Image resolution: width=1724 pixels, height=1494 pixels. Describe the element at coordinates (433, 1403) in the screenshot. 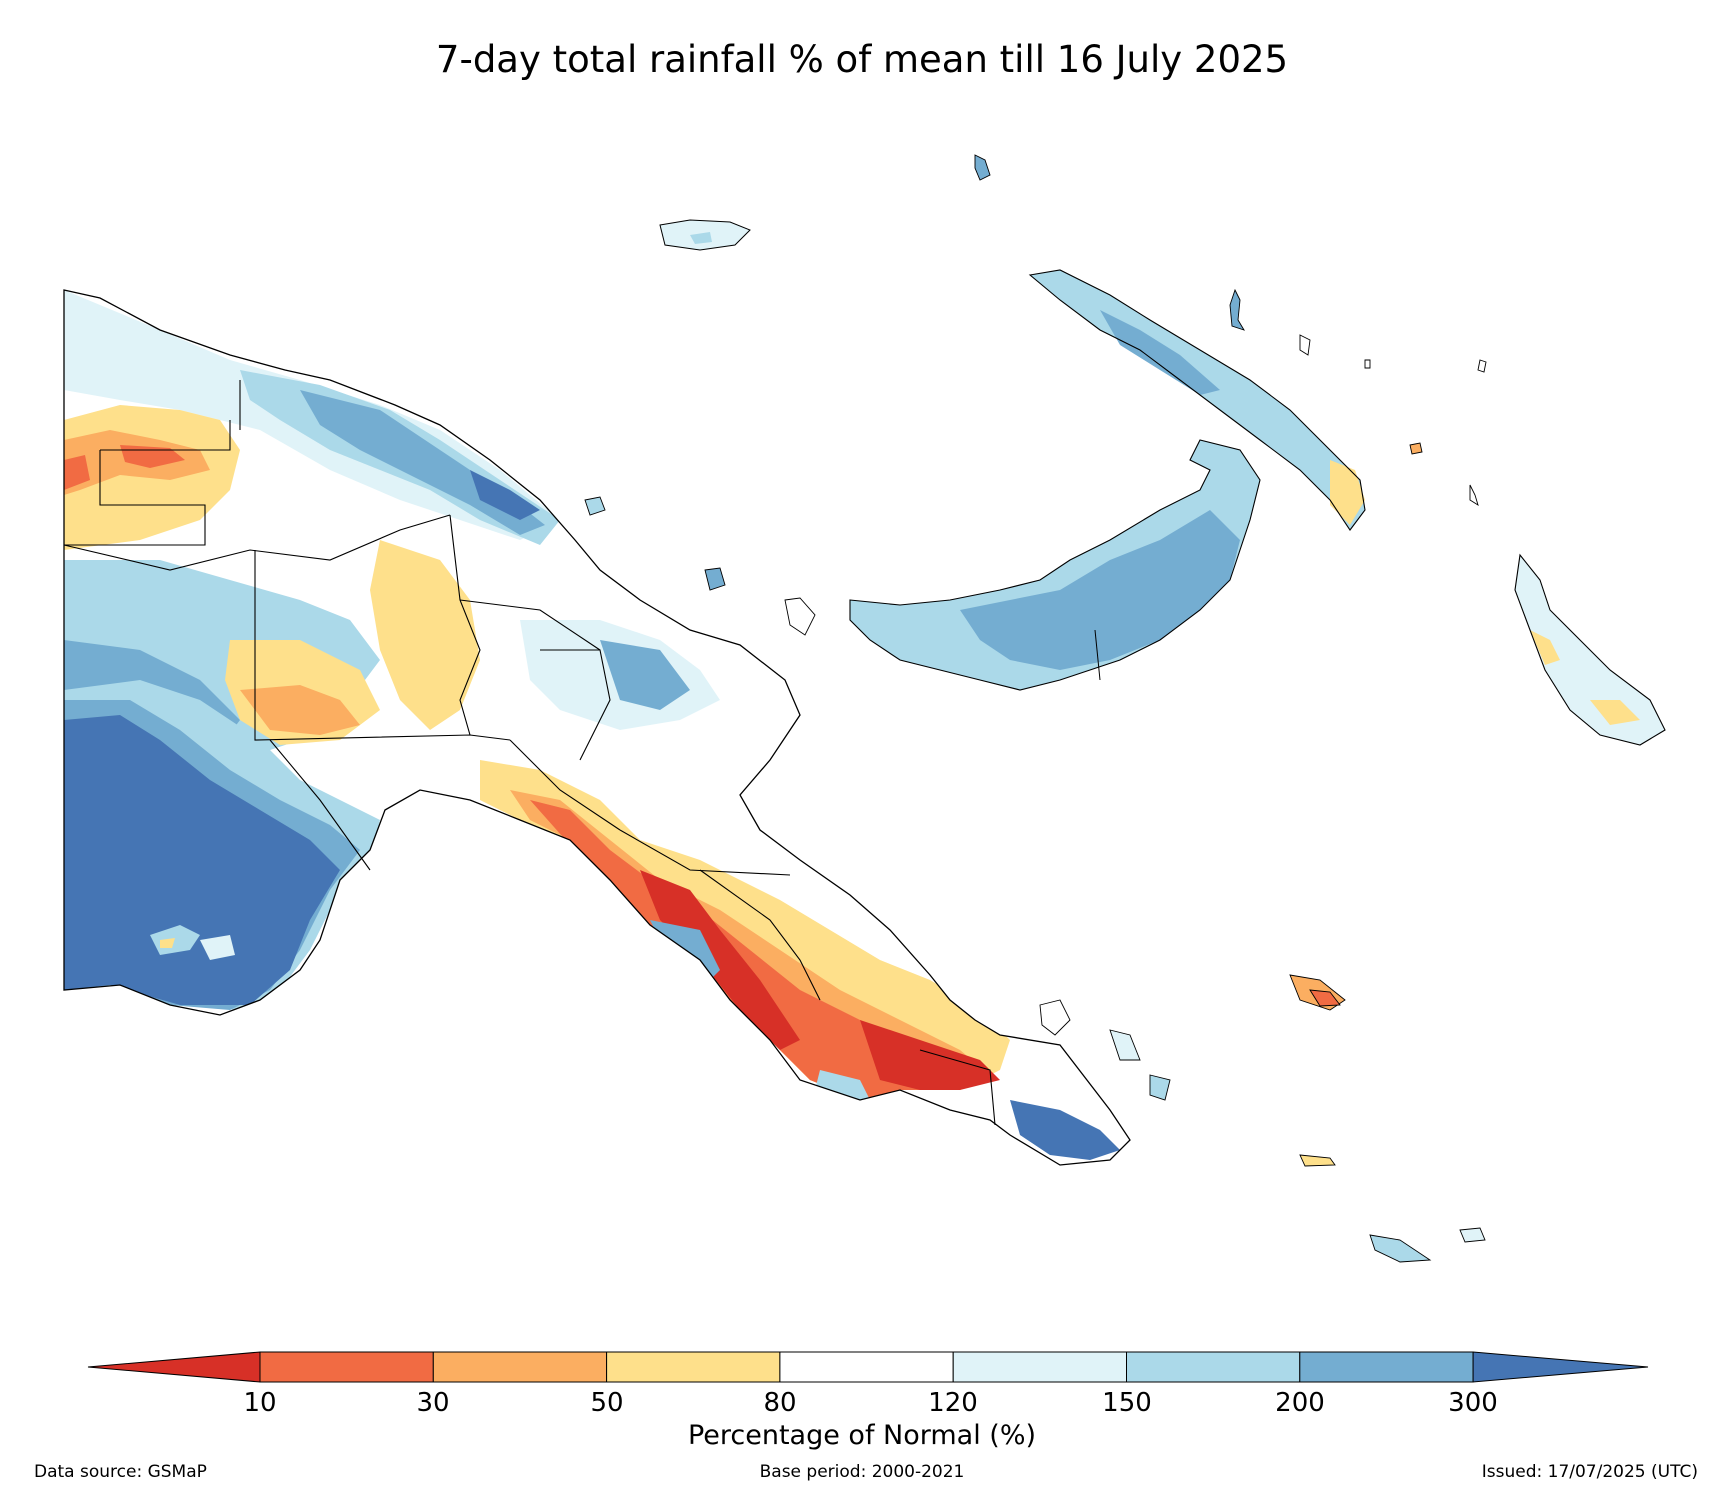

I see `colorbar-tick: 30` at that location.